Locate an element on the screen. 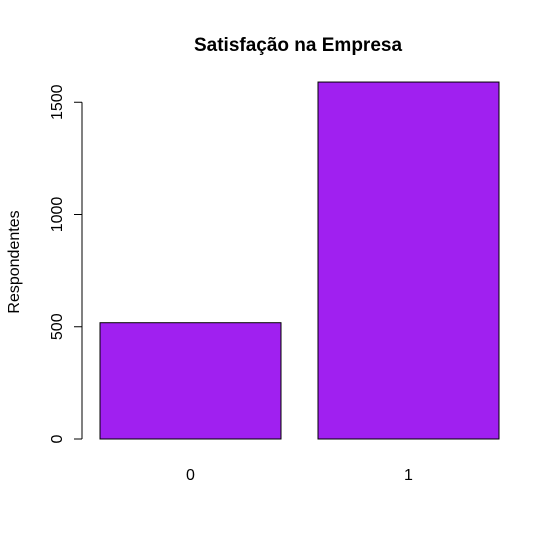 The width and height of the screenshot is (558, 547). y-axis-label: Respondentes is located at coordinates (14, 261).